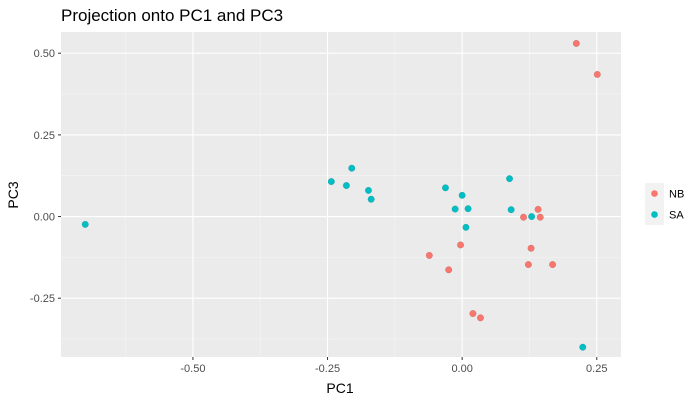 The height and width of the screenshot is (405, 700). I want to click on y-tick-label: 0.25, so click(44, 136).